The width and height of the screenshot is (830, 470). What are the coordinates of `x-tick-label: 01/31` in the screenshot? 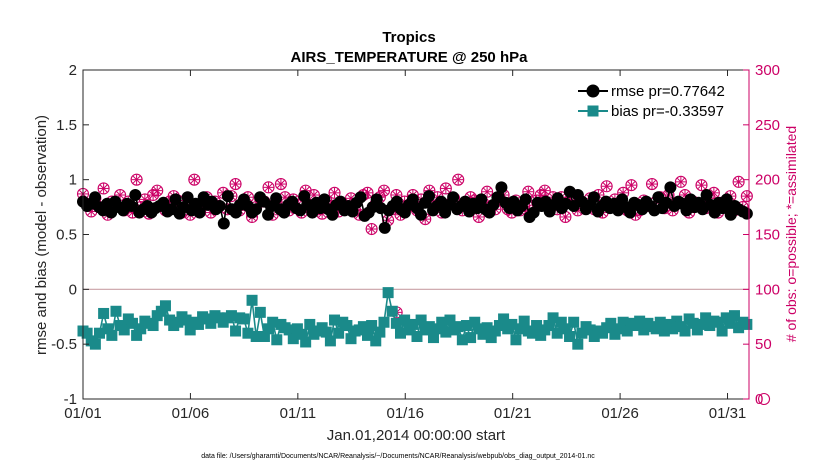 It's located at (728, 413).